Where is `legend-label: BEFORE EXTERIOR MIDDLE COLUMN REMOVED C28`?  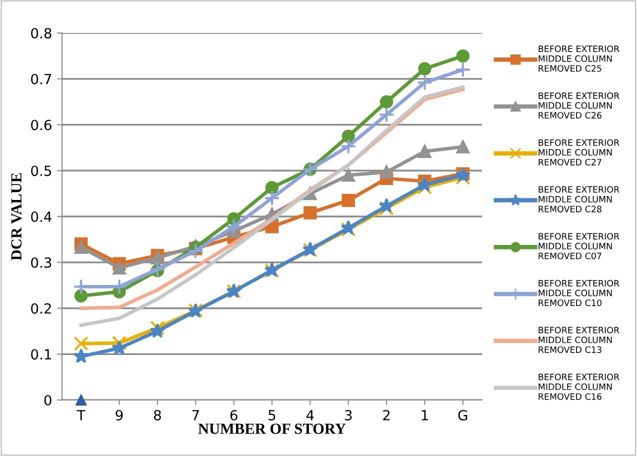 legend-label: BEFORE EXTERIOR MIDDLE COLUMN REMOVED C28 is located at coordinates (579, 199).